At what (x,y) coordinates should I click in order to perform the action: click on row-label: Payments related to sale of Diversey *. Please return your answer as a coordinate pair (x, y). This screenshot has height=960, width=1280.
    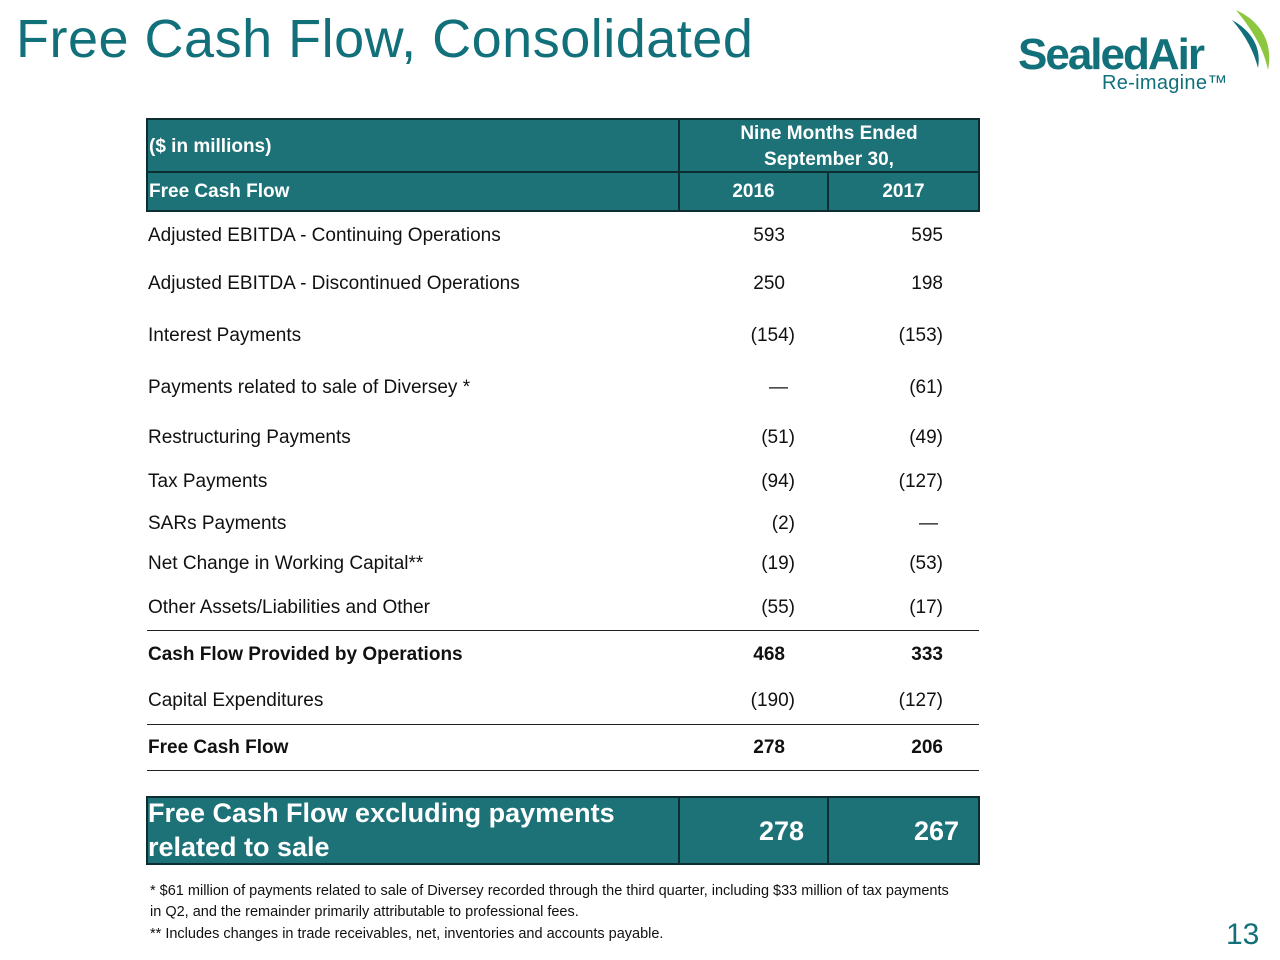
    Looking at the image, I should click on (309, 387).